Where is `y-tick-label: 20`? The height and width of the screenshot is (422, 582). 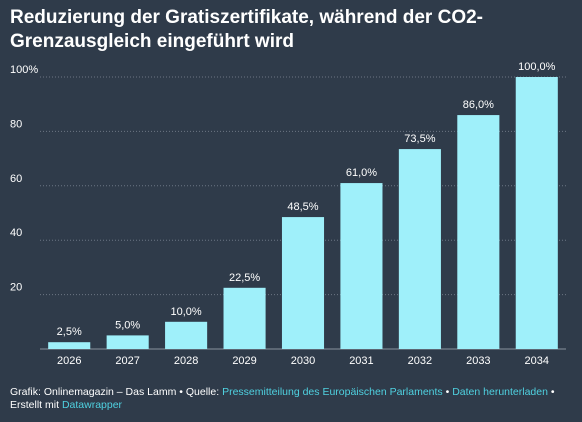 y-tick-label: 20 is located at coordinates (16, 288).